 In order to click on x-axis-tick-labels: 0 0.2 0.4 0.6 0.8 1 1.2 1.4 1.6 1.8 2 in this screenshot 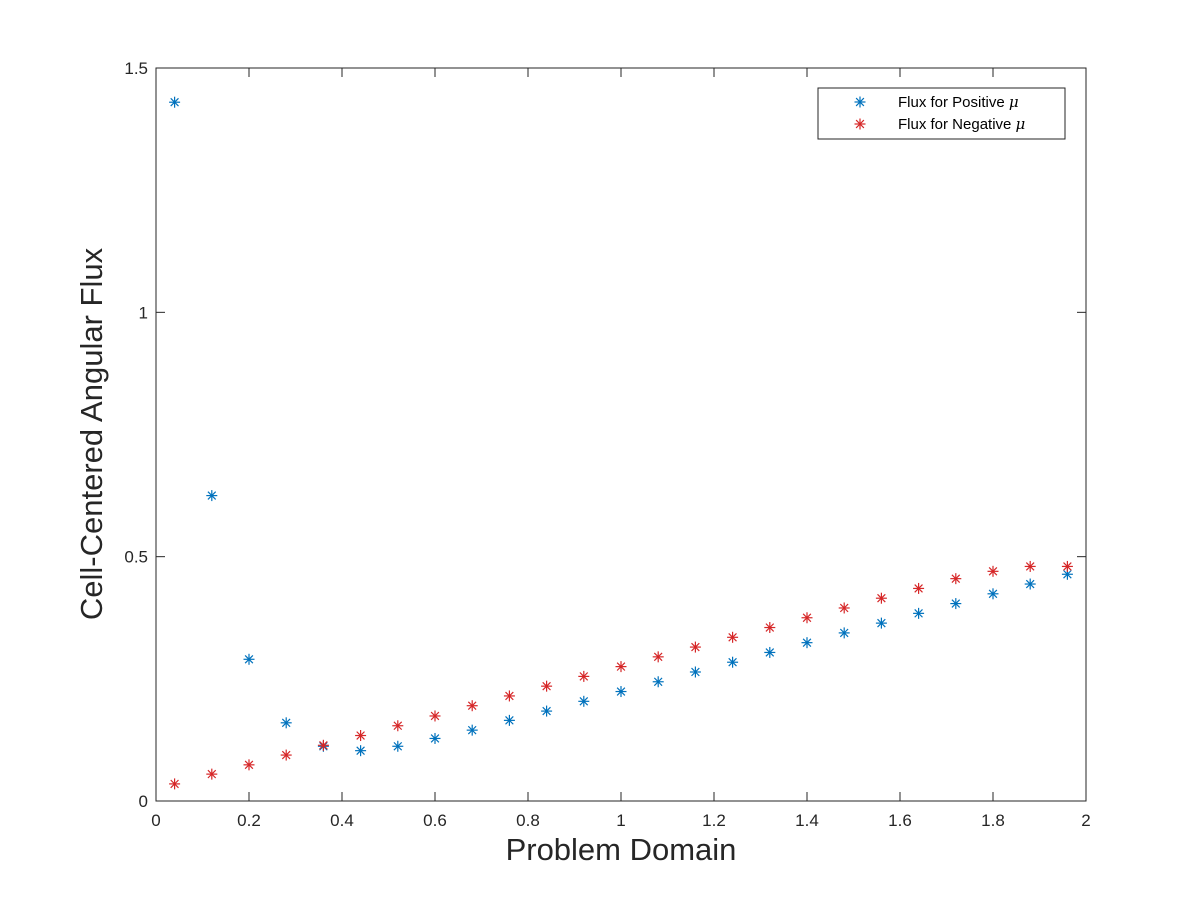, I will do `click(620, 820)`.